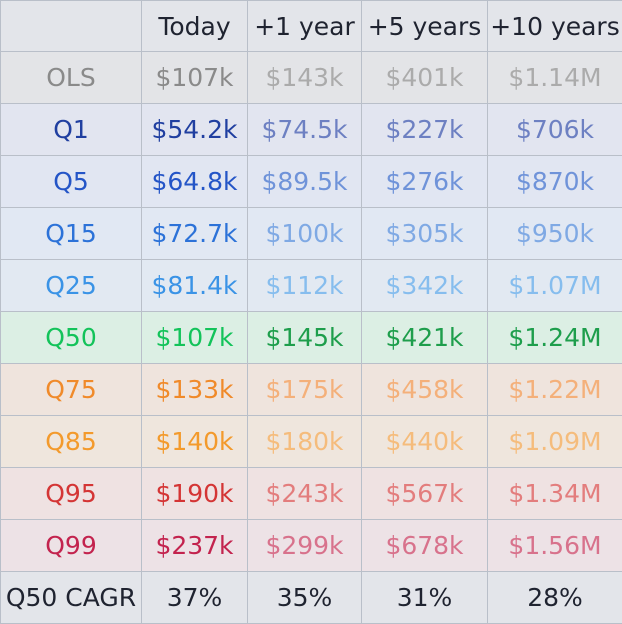 This screenshot has width=622, height=624. What do you see at coordinates (425, 546) in the screenshot?
I see `table-cell: $678k` at bounding box center [425, 546].